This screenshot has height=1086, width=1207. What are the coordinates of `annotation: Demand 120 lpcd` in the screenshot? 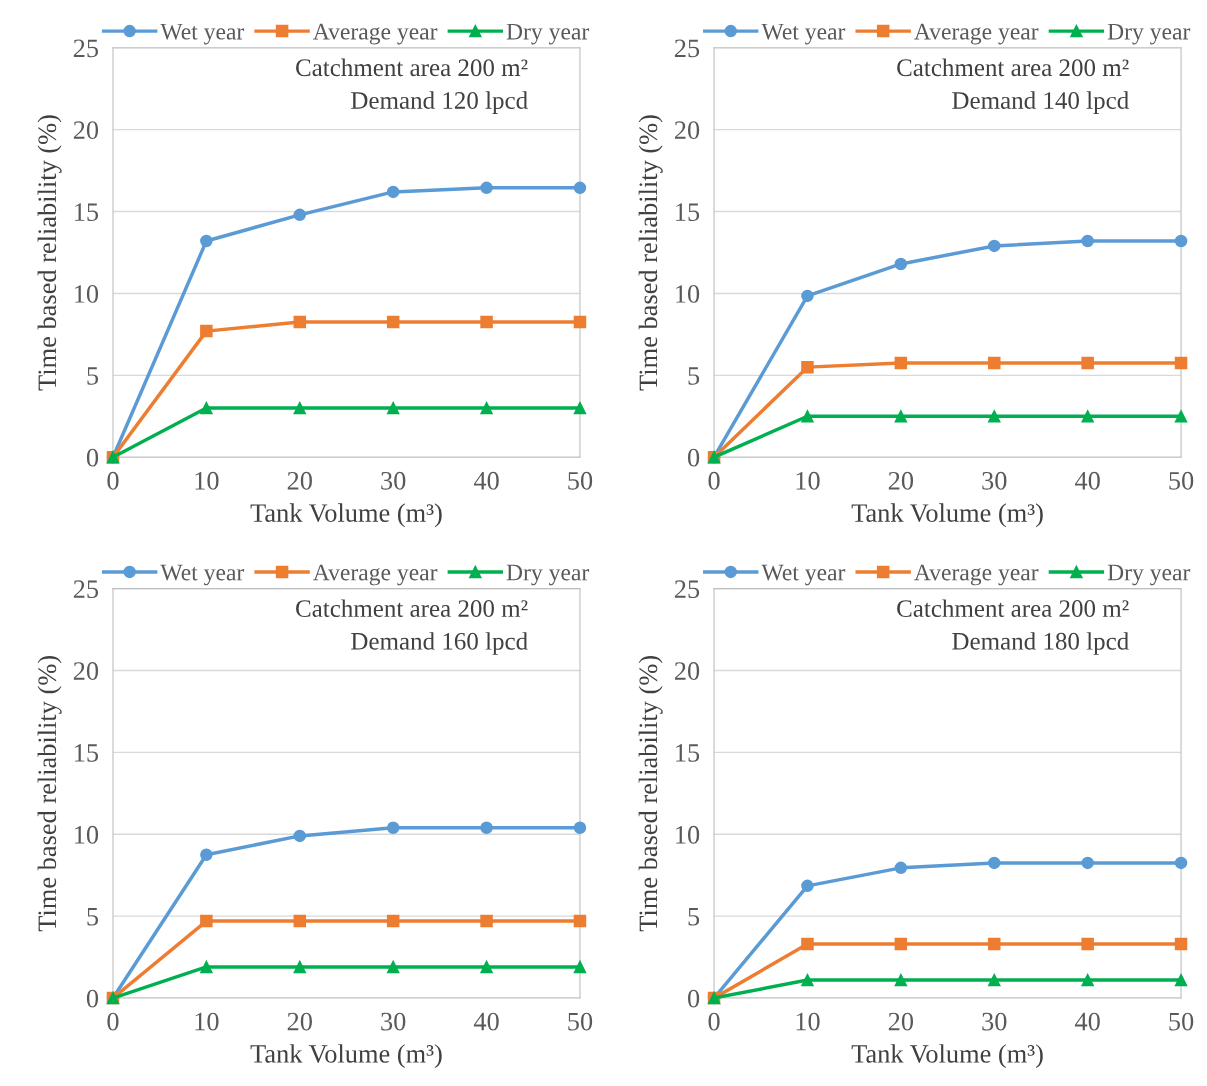 It's located at (439, 102).